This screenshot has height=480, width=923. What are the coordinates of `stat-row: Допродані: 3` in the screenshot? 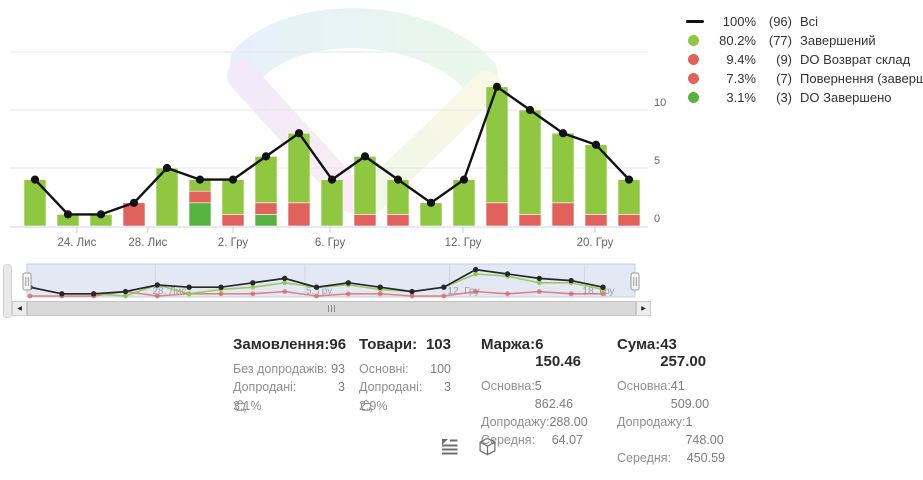 It's located at (289, 387).